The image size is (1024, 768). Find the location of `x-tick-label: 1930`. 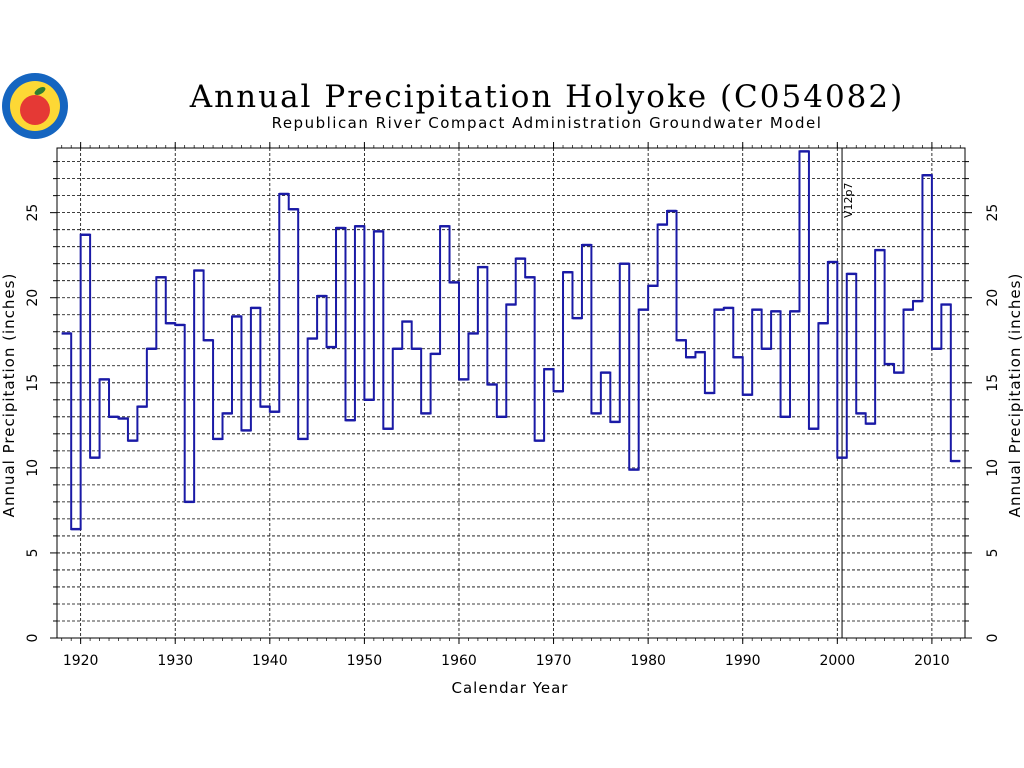

x-tick-label: 1930 is located at coordinates (175, 661).